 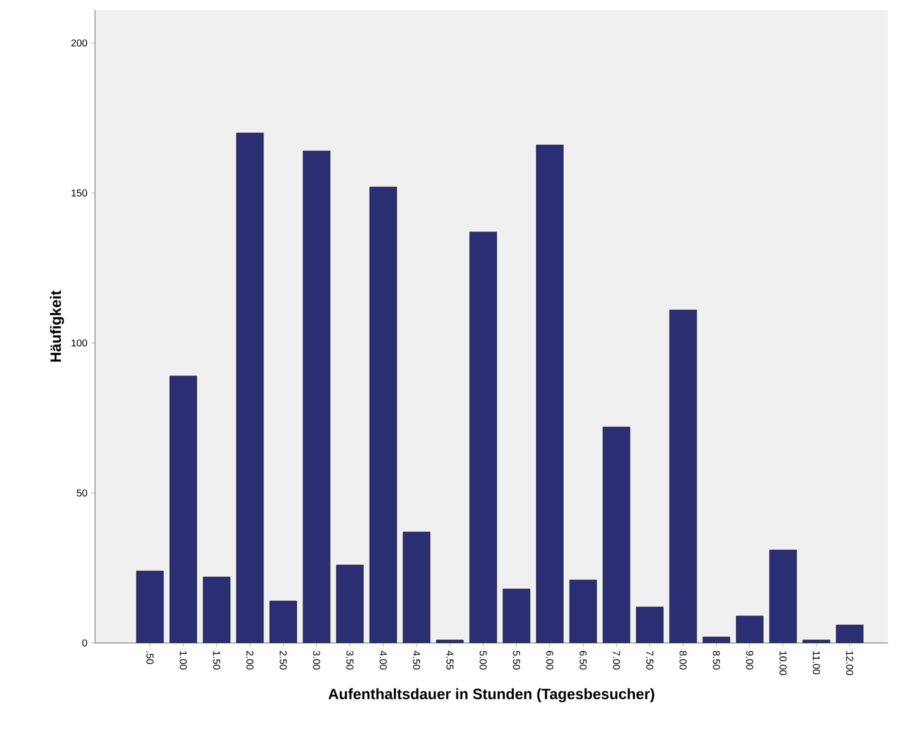 I want to click on x-tick-label: 9.00, so click(x=750, y=660).